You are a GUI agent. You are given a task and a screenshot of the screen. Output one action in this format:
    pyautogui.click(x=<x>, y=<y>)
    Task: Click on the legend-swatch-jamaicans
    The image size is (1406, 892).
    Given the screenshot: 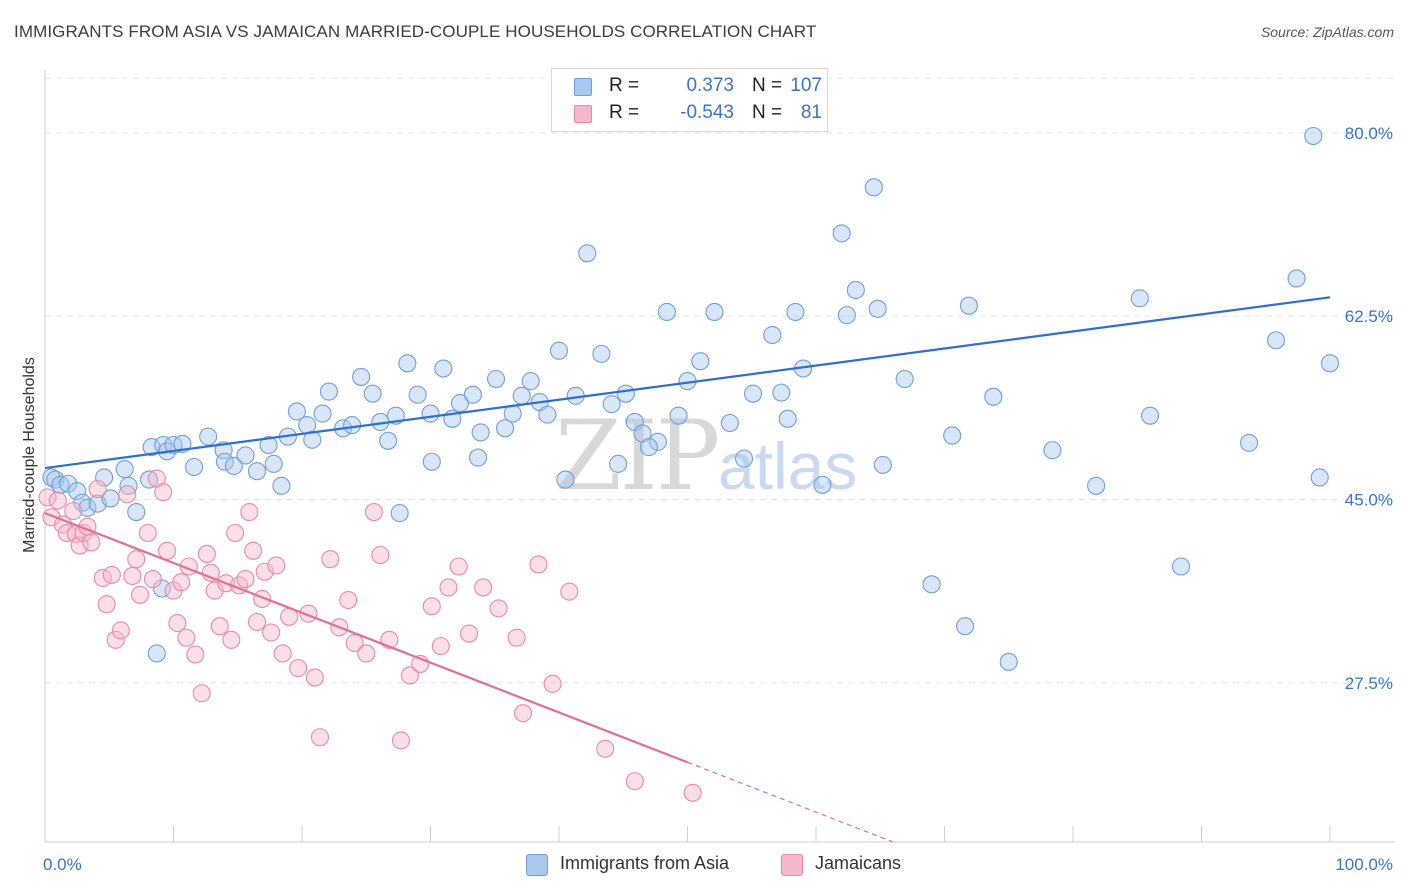 What is the action you would take?
    pyautogui.click(x=583, y=114)
    